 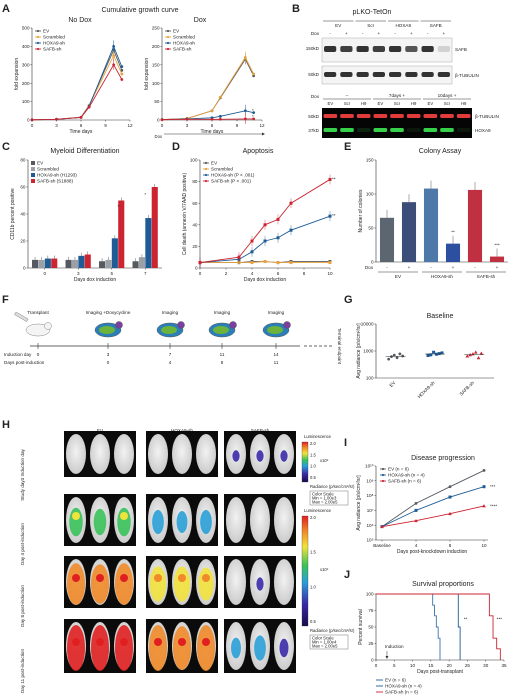 I want to click on series-line, so click(x=433, y=499).